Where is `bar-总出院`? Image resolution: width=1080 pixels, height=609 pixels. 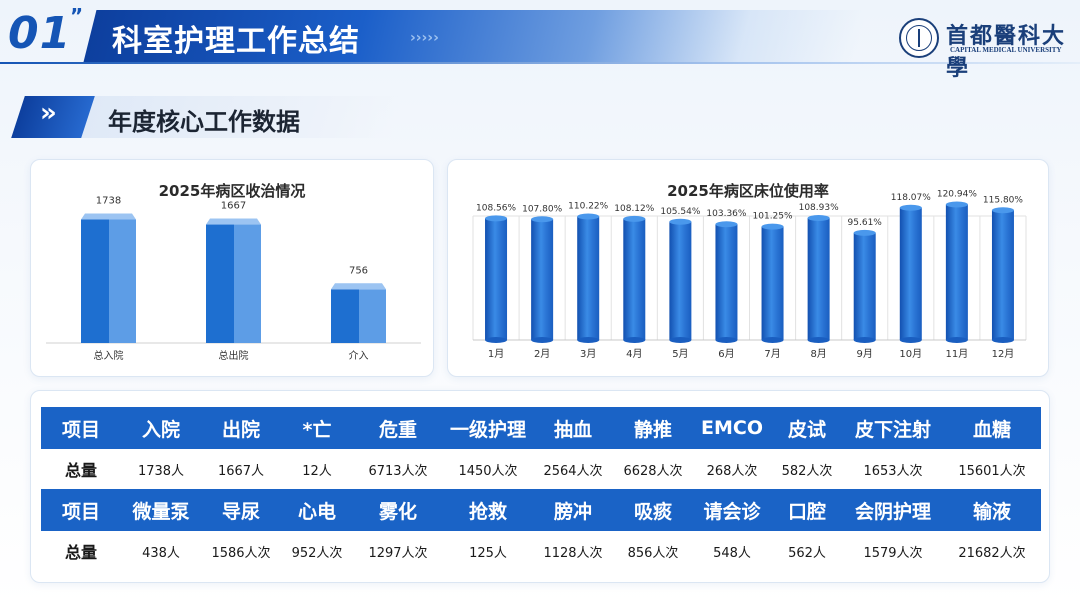
bar-总出院 is located at coordinates (233, 280).